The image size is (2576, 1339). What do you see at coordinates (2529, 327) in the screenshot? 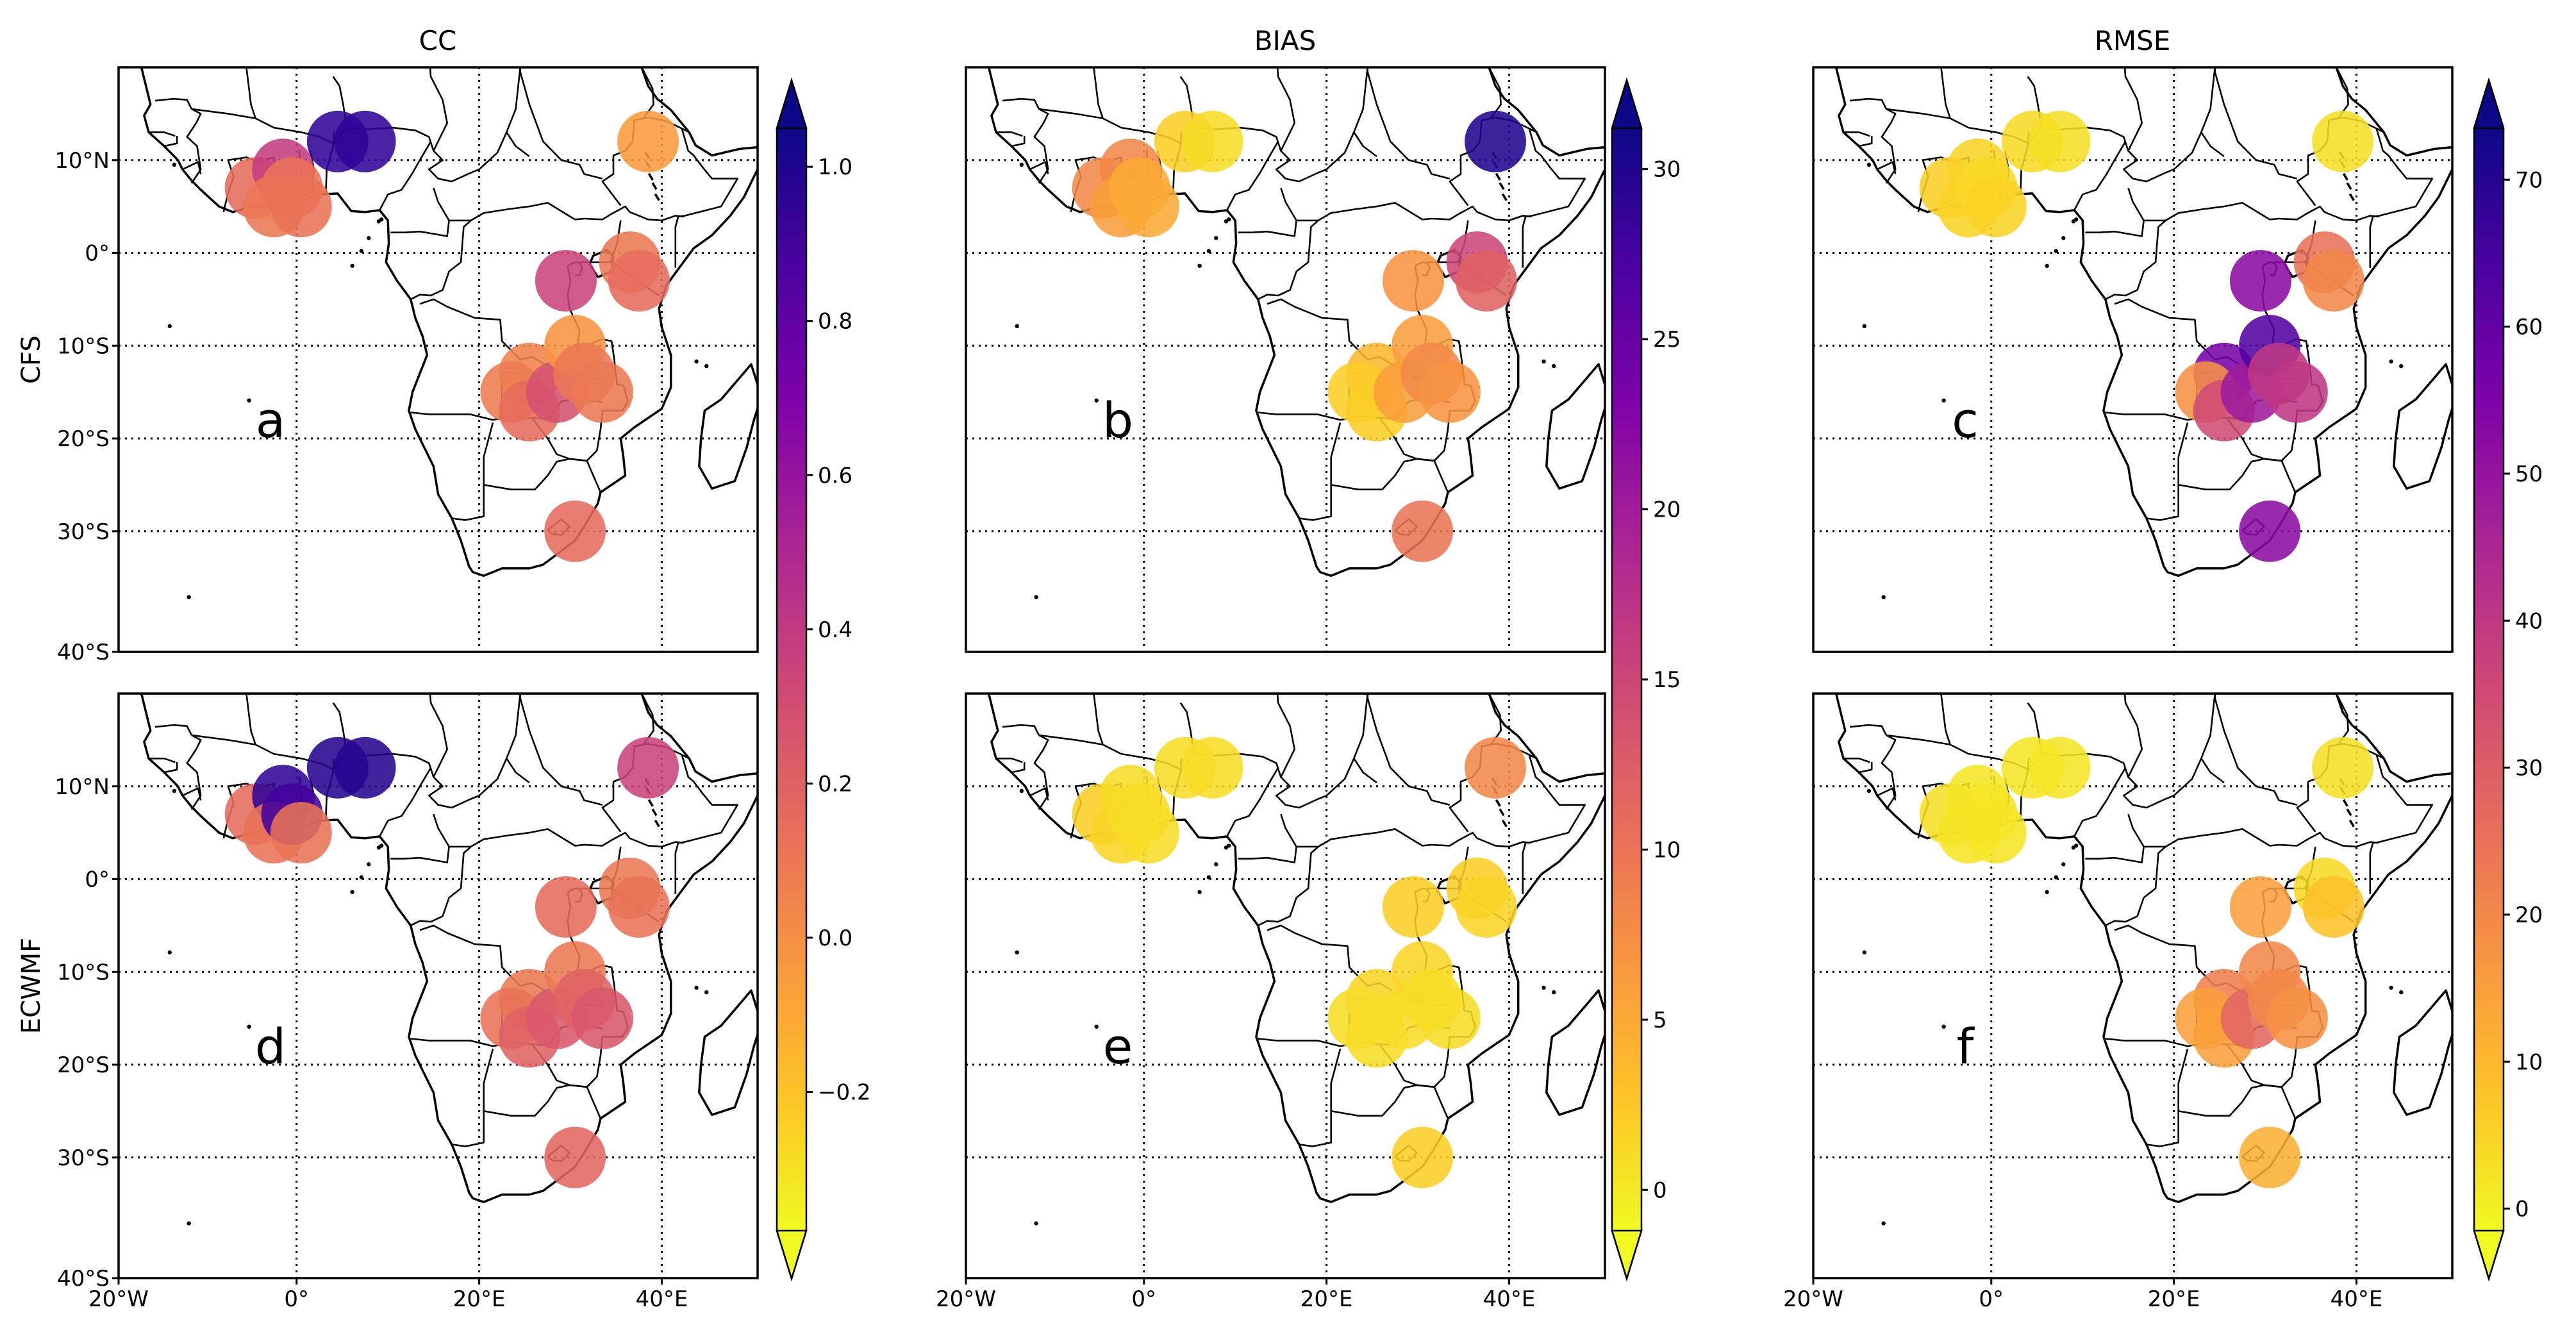
I see `colorbar-tick-label: 60` at bounding box center [2529, 327].